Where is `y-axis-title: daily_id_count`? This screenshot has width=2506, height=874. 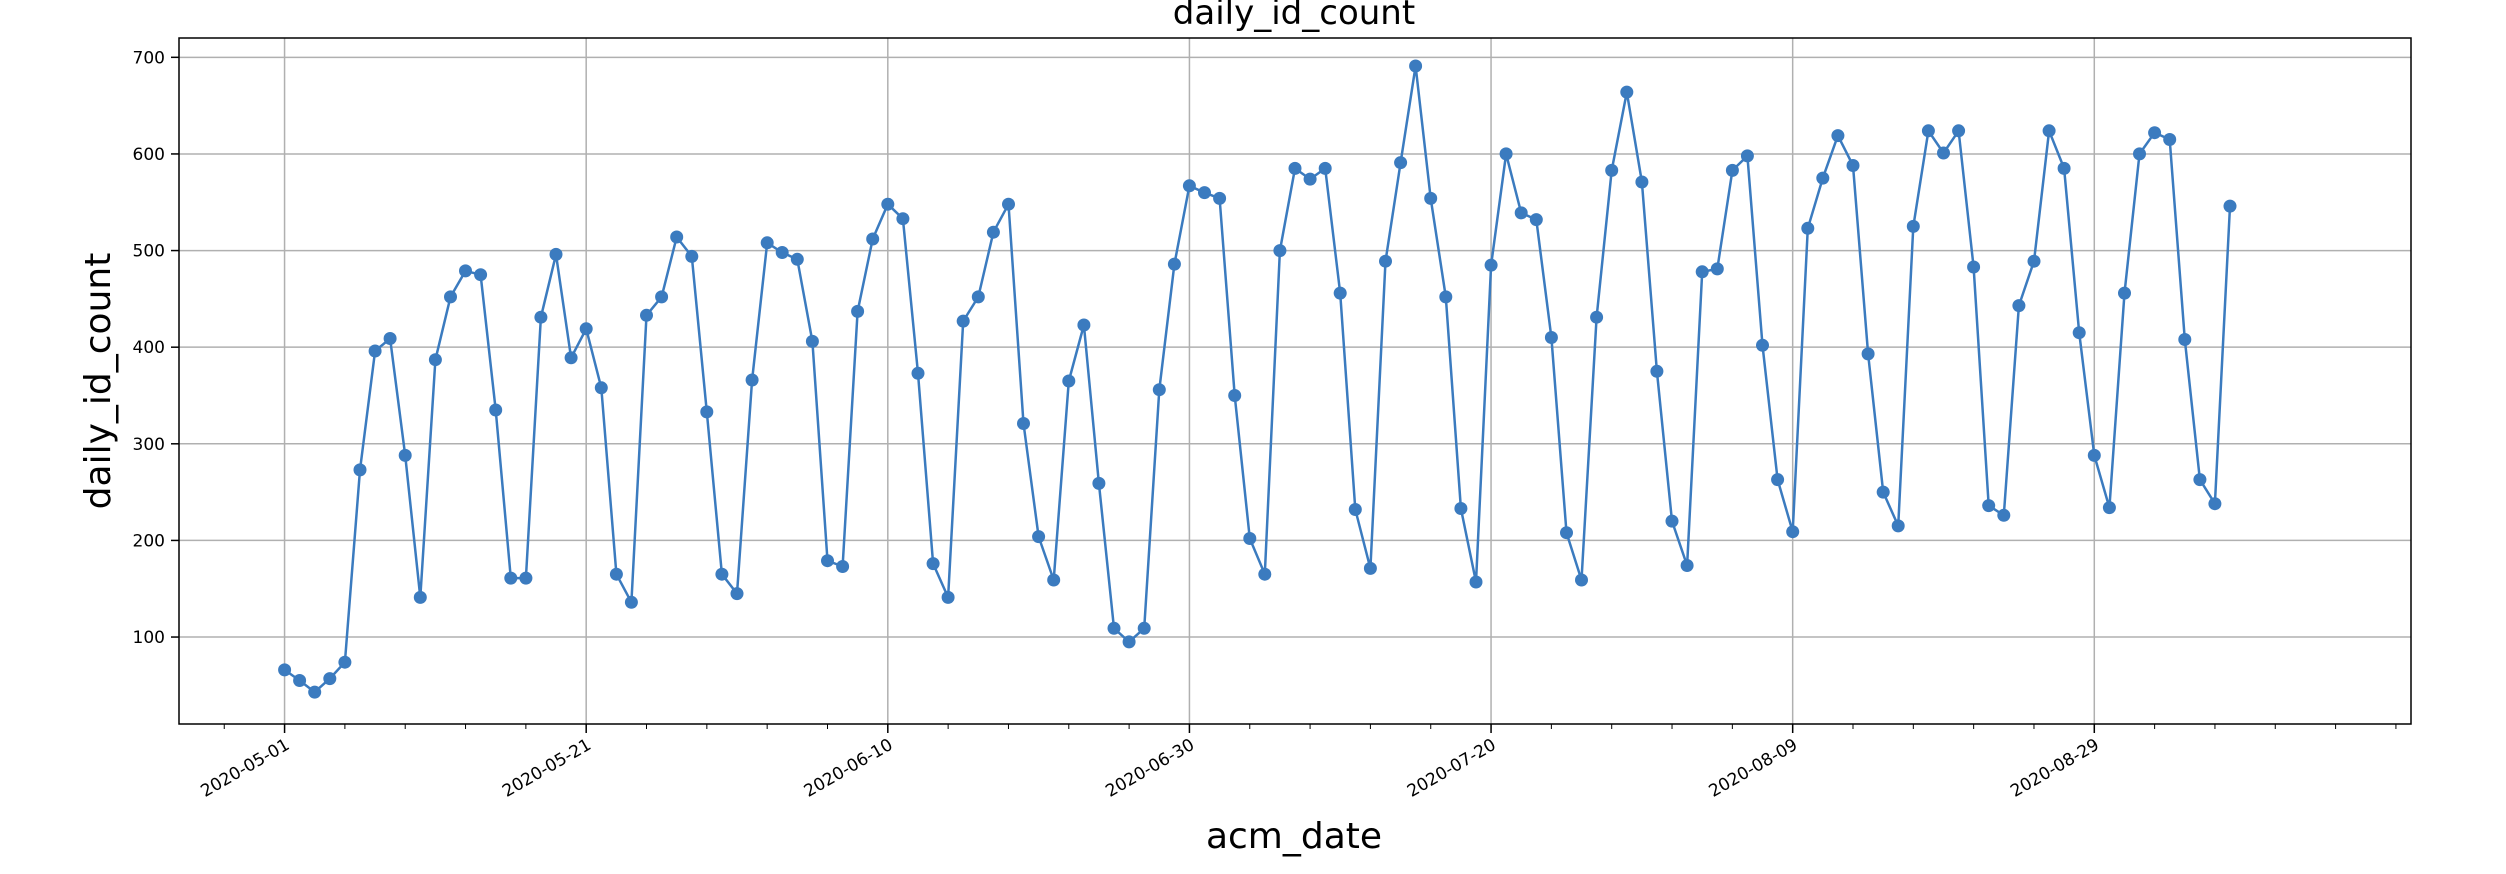
y-axis-title: daily_id_count is located at coordinates (98, 381).